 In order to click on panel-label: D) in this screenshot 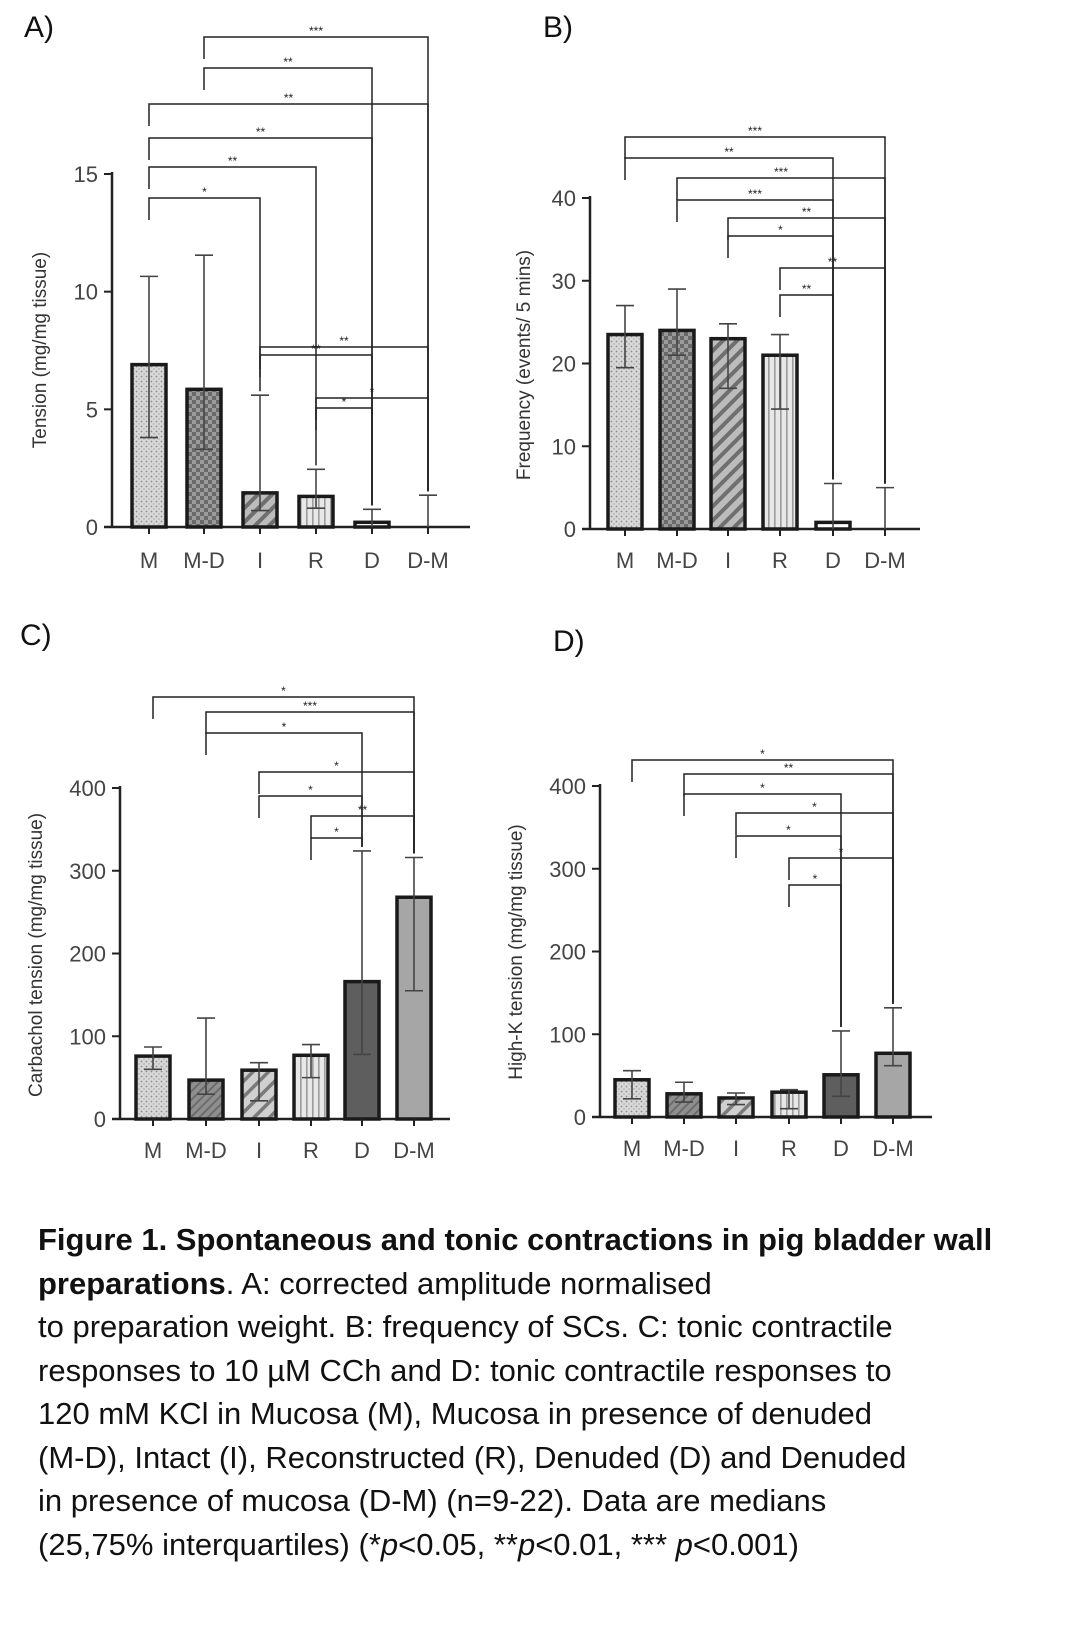, I will do `click(569, 641)`.